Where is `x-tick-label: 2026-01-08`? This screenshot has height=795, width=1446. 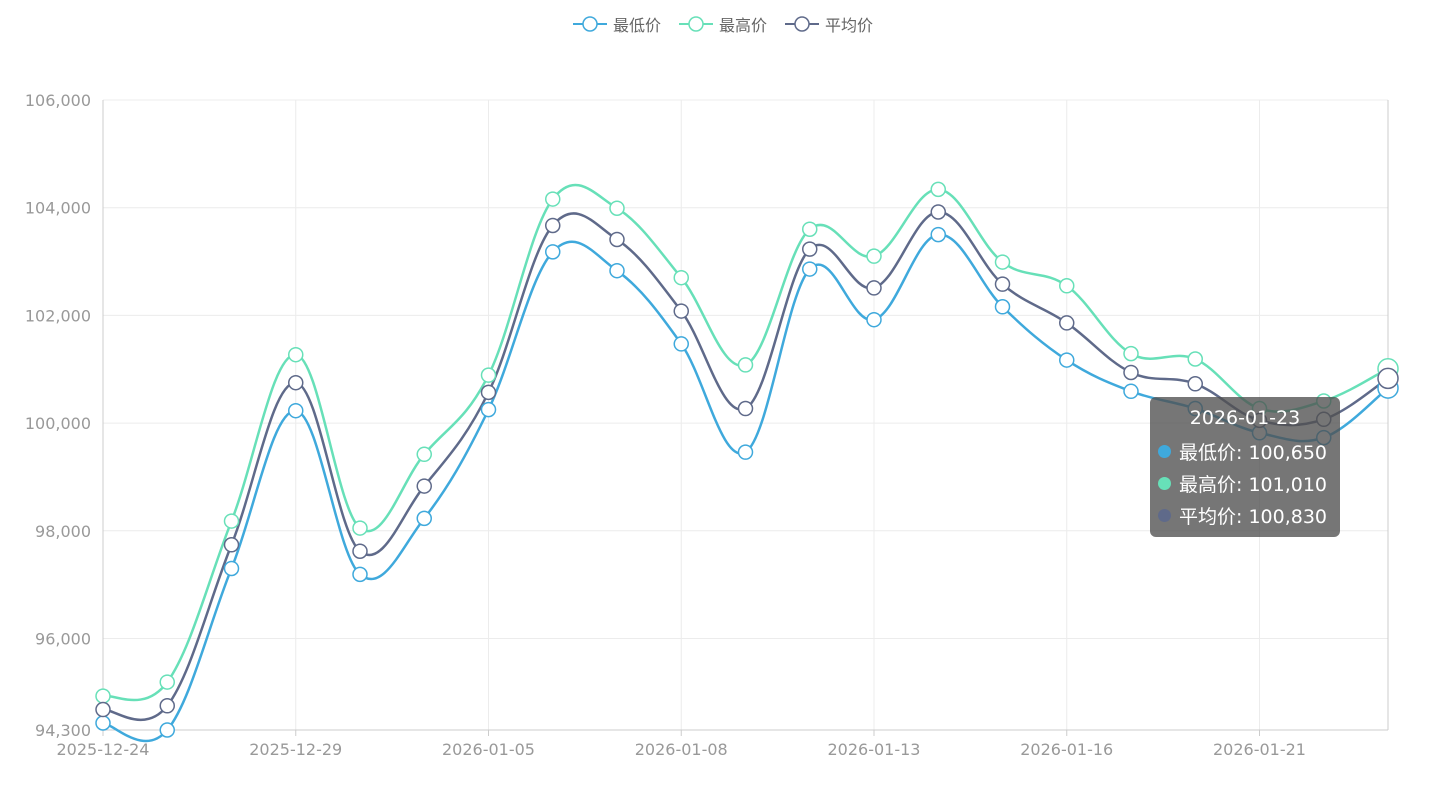
x-tick-label: 2026-01-08 is located at coordinates (681, 749).